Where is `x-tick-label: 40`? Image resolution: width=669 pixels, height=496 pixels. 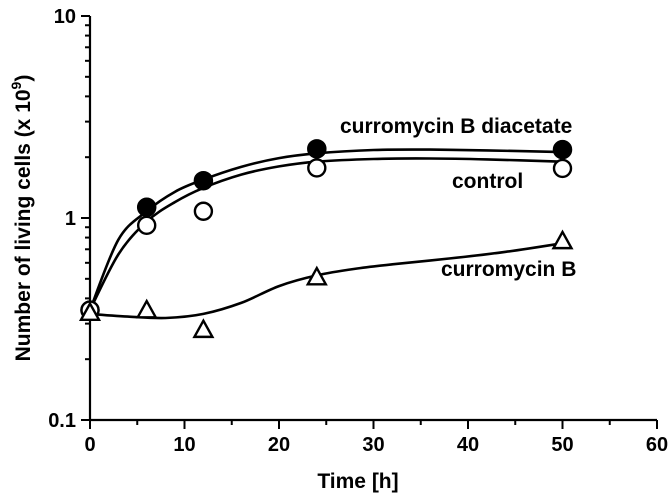 x-tick-label: 40 is located at coordinates (468, 445).